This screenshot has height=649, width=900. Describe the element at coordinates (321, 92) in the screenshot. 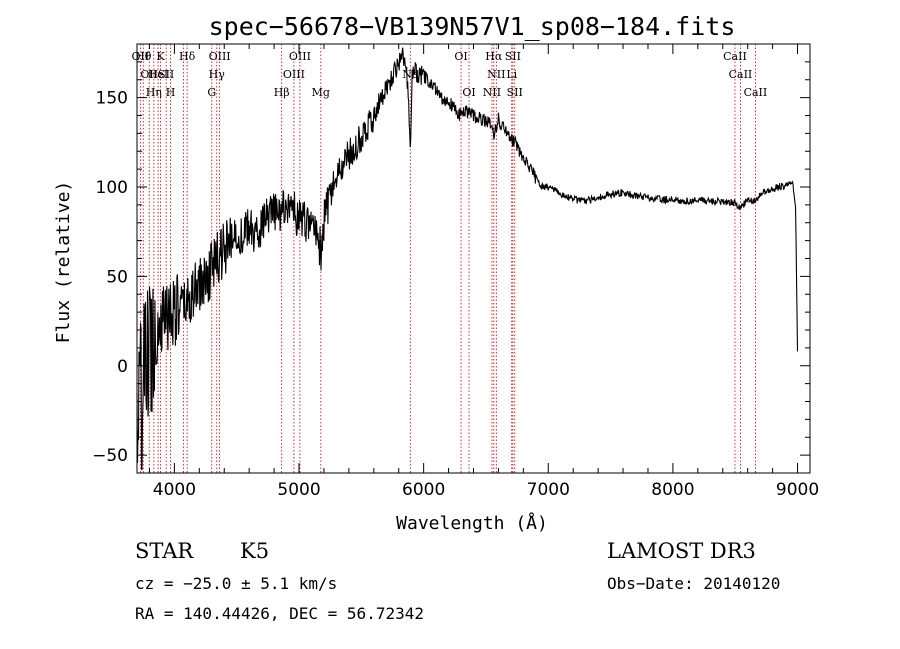

I see `line-label-5175-bot: Mg` at that location.